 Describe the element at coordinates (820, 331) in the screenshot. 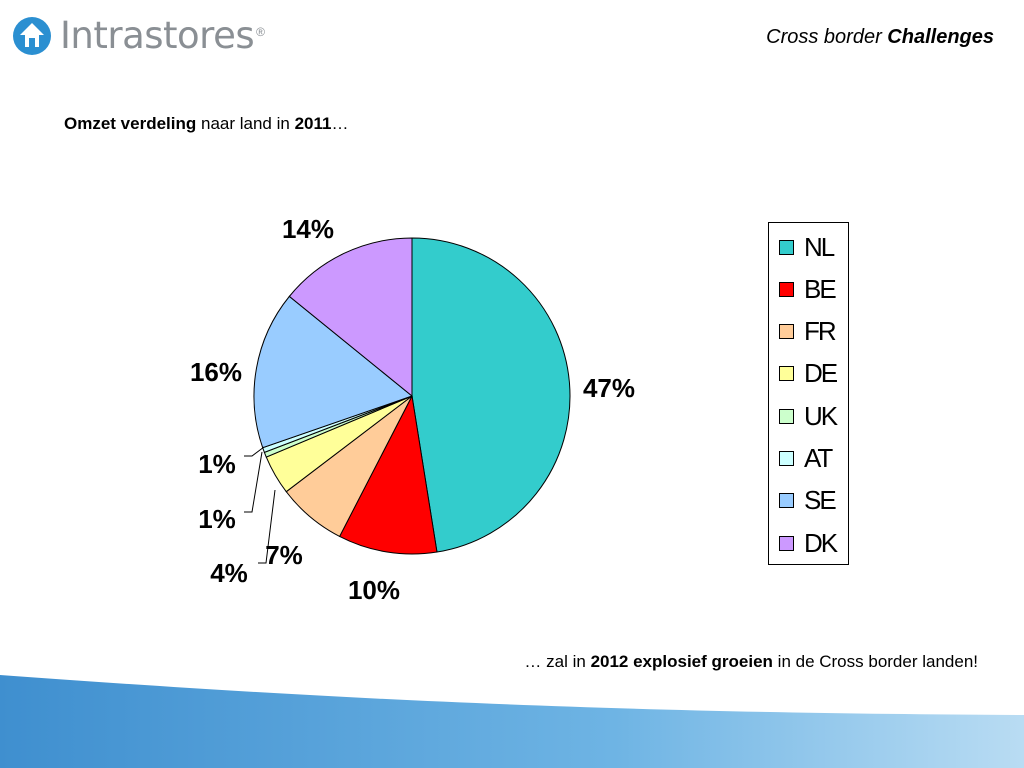

I see `legend-label: FR` at that location.